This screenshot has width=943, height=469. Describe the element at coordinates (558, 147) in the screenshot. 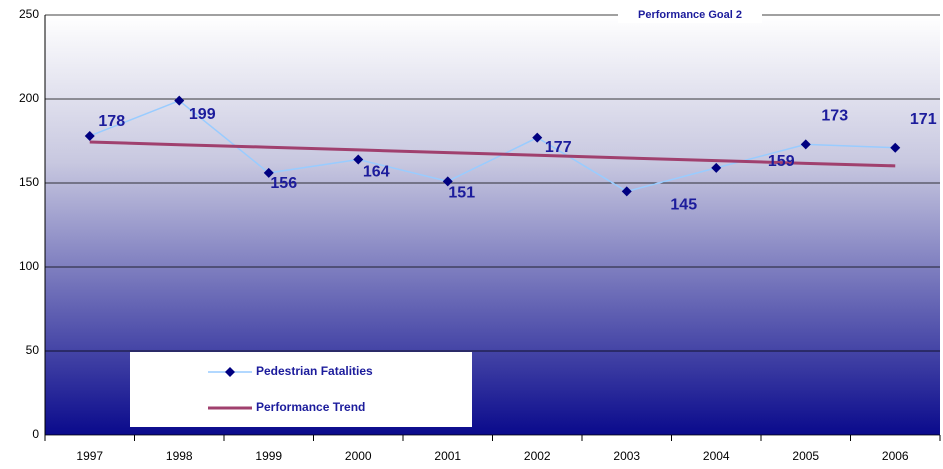

I see `data-label: 177` at that location.